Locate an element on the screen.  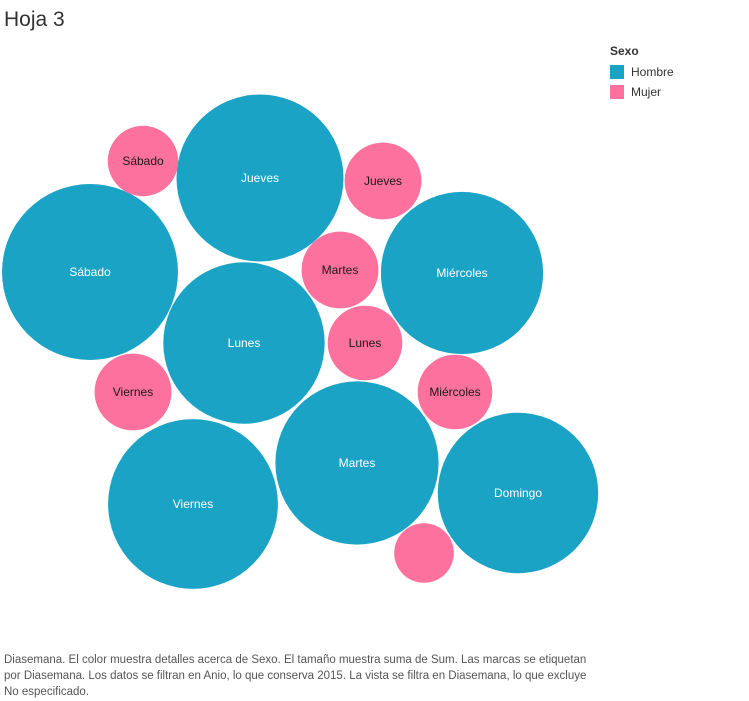
bubble-mujer-2: Martes is located at coordinates (340, 270).